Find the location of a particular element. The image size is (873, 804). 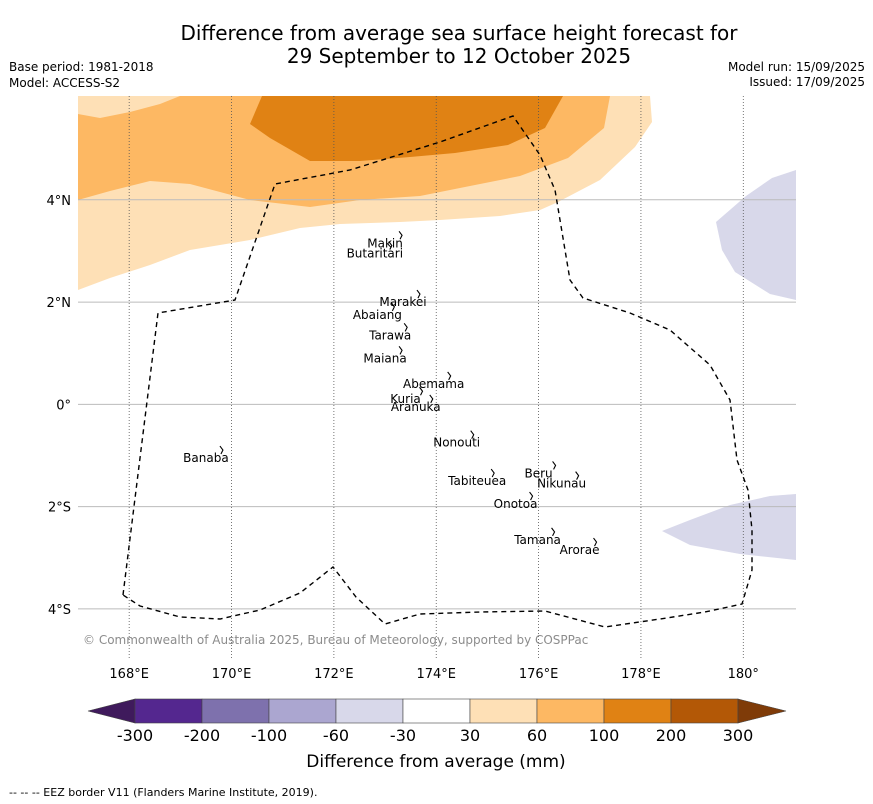

place-label: Aranuka is located at coordinates (416, 407).